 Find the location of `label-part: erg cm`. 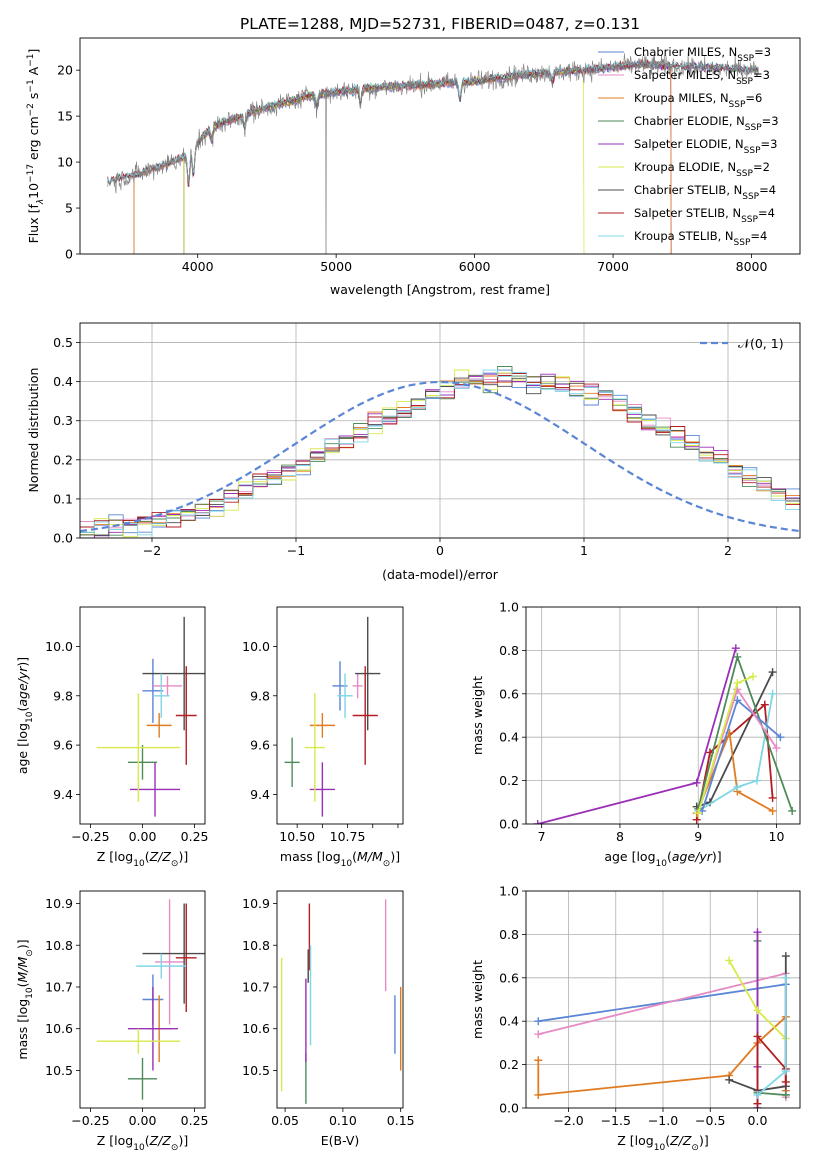

label-part: erg cm is located at coordinates (33, 140).